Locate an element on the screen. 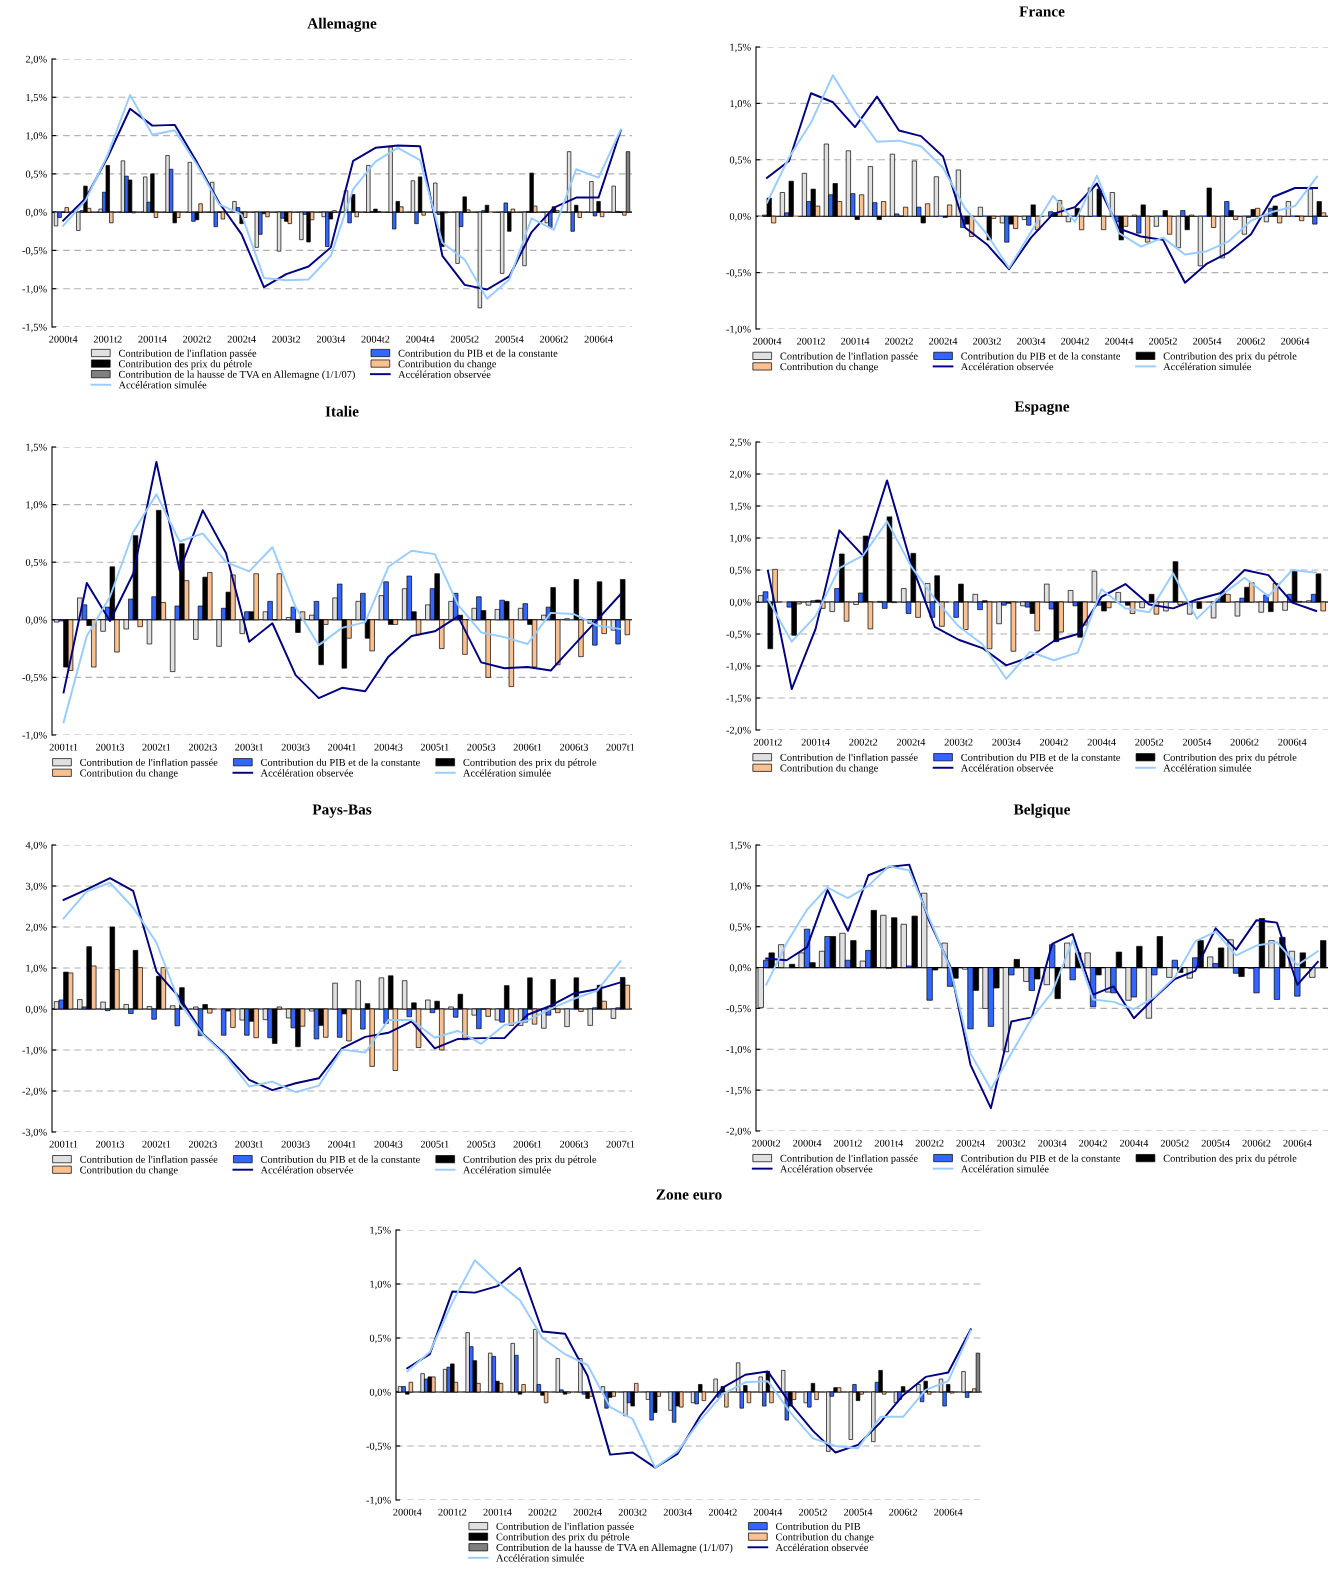  chart-title: Zone euro is located at coordinates (689, 1194).